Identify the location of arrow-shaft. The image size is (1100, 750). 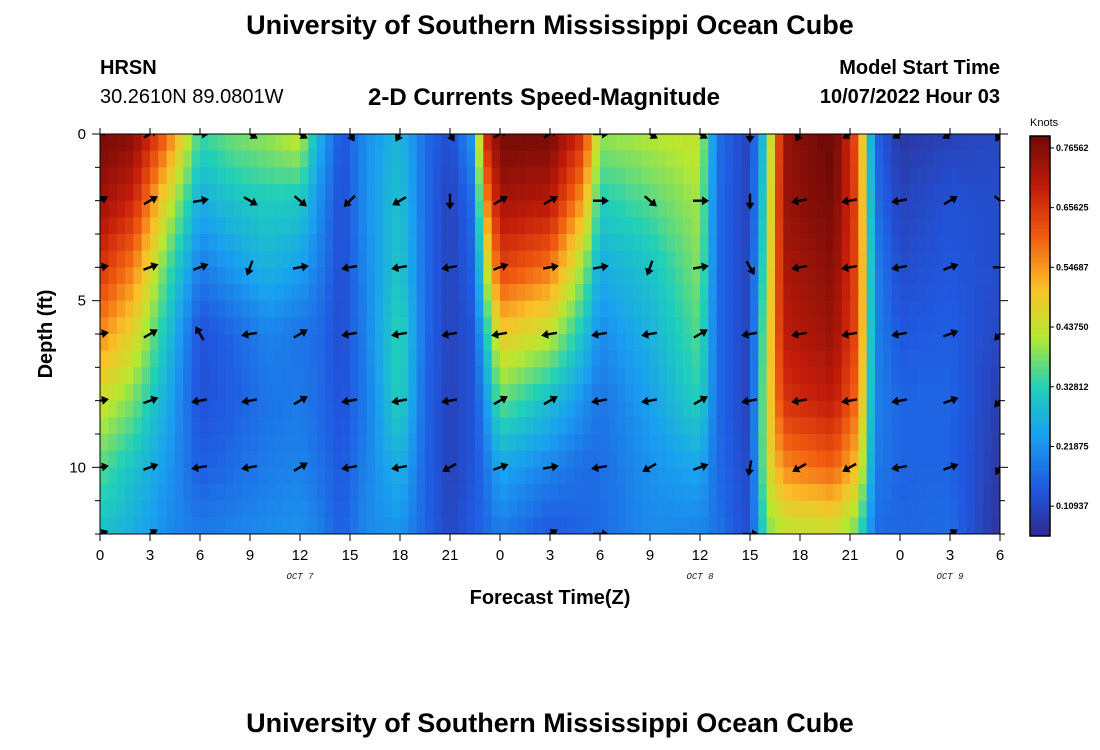
(549, 136).